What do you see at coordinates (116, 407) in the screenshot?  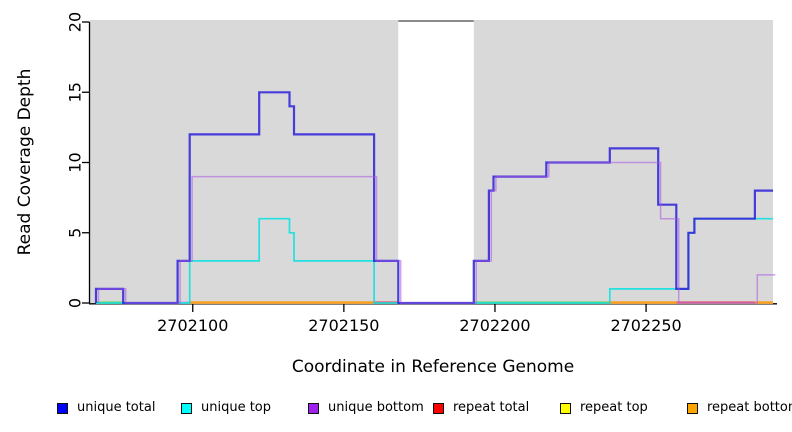 I see `legend-label: unique total` at bounding box center [116, 407].